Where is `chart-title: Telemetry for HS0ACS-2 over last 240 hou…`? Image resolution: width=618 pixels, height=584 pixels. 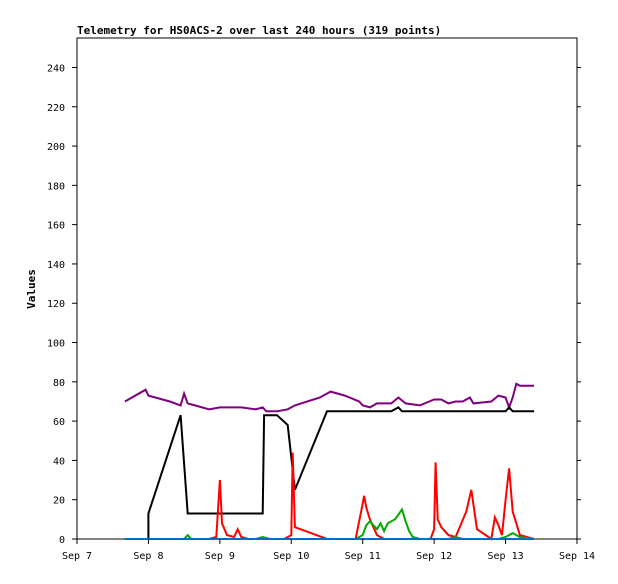 chart-title: Telemetry for HS0ACS-2 over last 240 hou… is located at coordinates (259, 30).